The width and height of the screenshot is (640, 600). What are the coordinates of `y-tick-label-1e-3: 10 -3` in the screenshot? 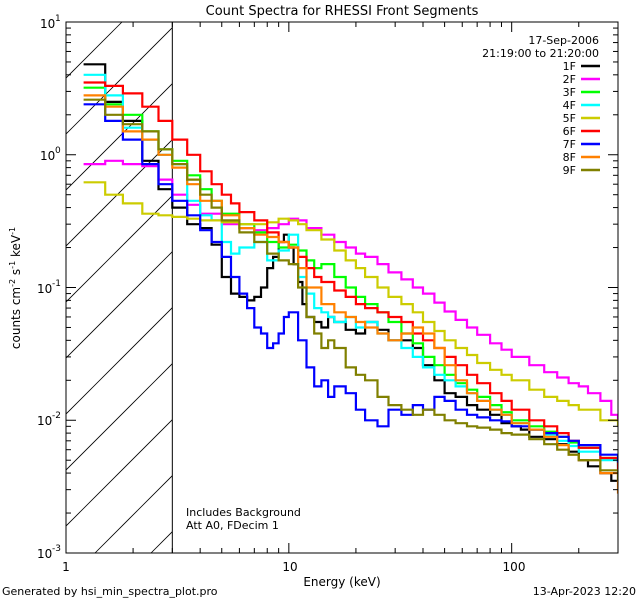 It's located at (49, 552).